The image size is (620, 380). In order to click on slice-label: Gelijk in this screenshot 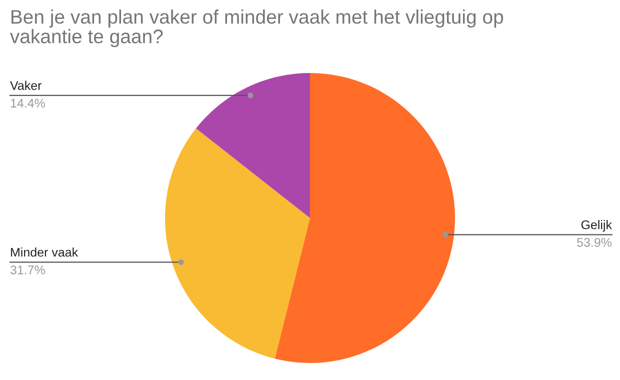, I will do `click(596, 226)`.